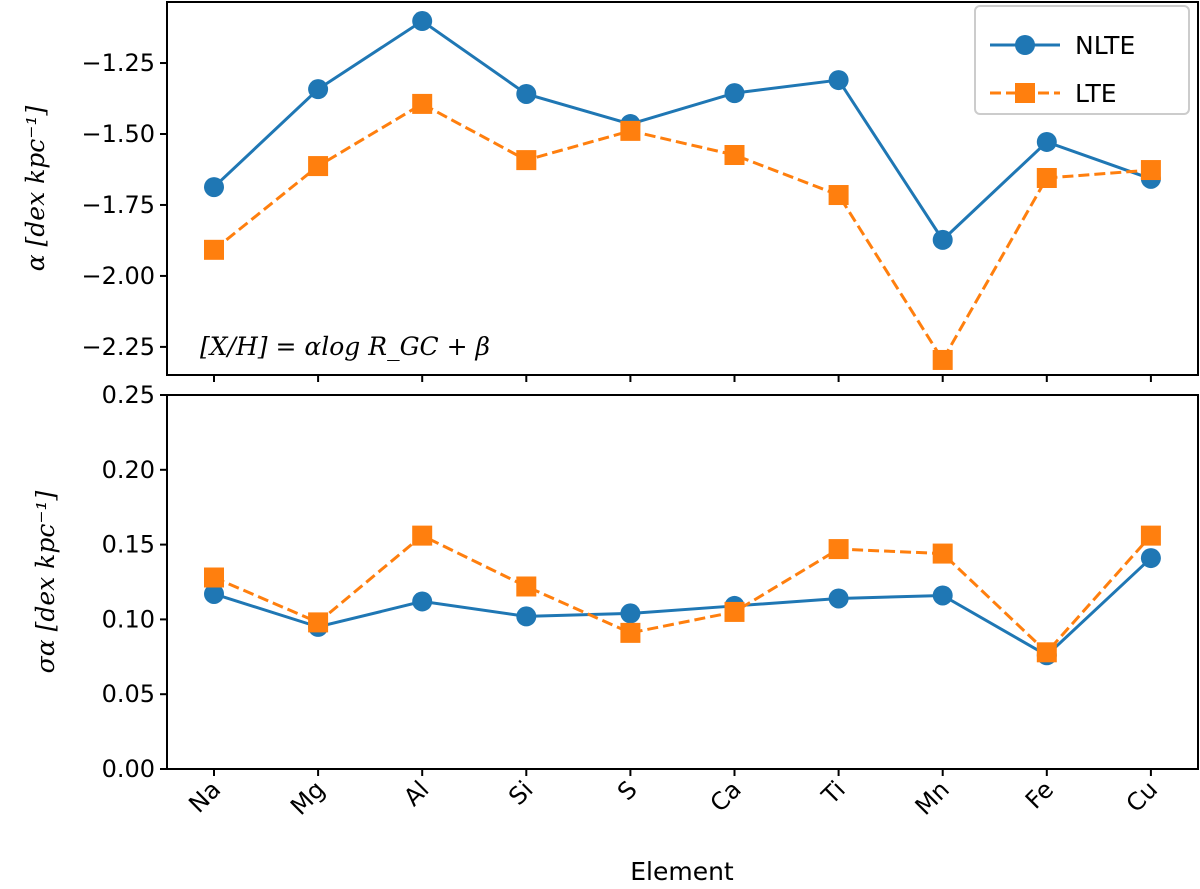  I want to click on x-tick-label: Cu, so click(1142, 796).